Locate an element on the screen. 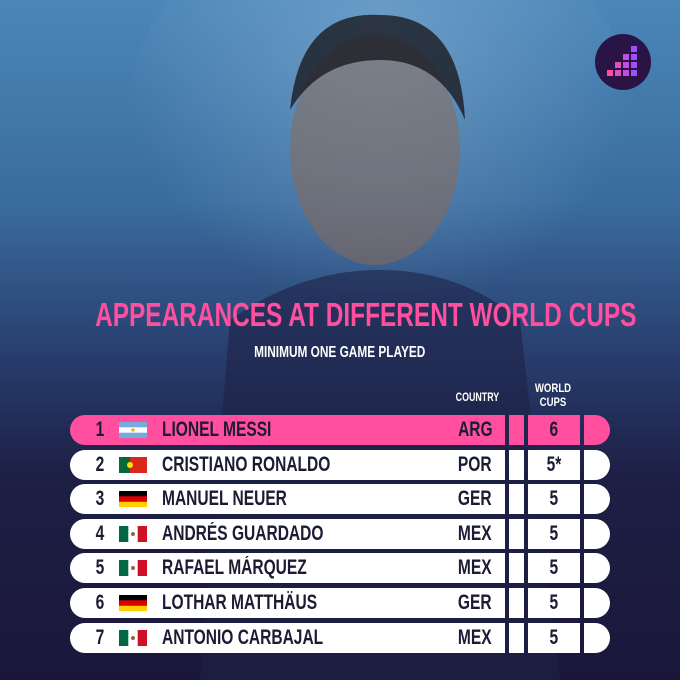  column-header: WORLD CUPS is located at coordinates (553, 395).